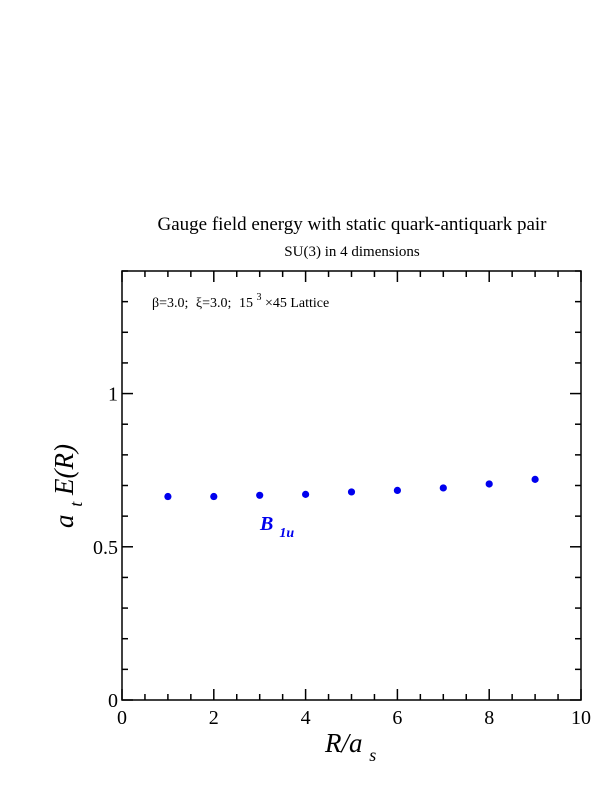 Image resolution: width=612 pixels, height=792 pixels. Describe the element at coordinates (372, 755) in the screenshot. I see `x-axis-label-sub: s` at that location.